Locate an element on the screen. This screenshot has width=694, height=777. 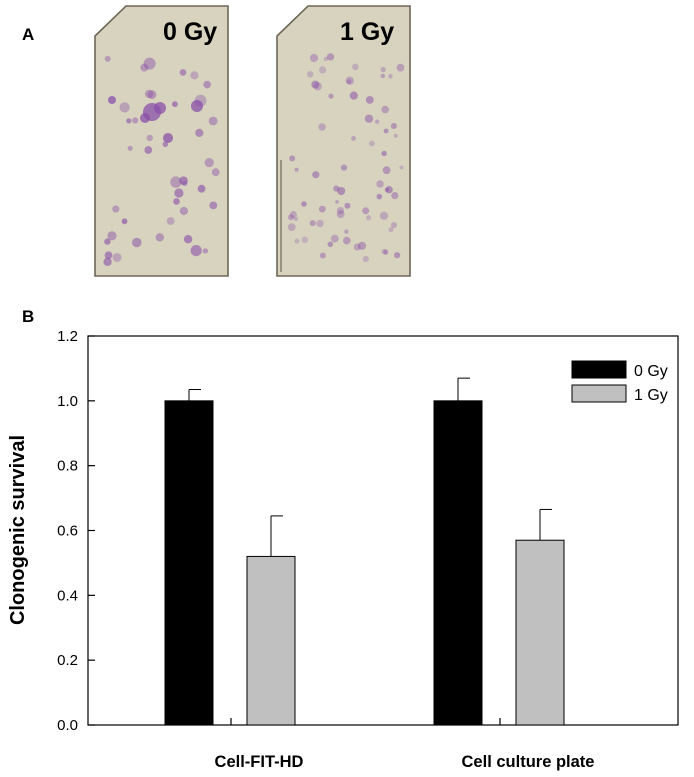
x-axis-categories: Cell-FIT-HD Cell culture plate is located at coordinates (404, 744).